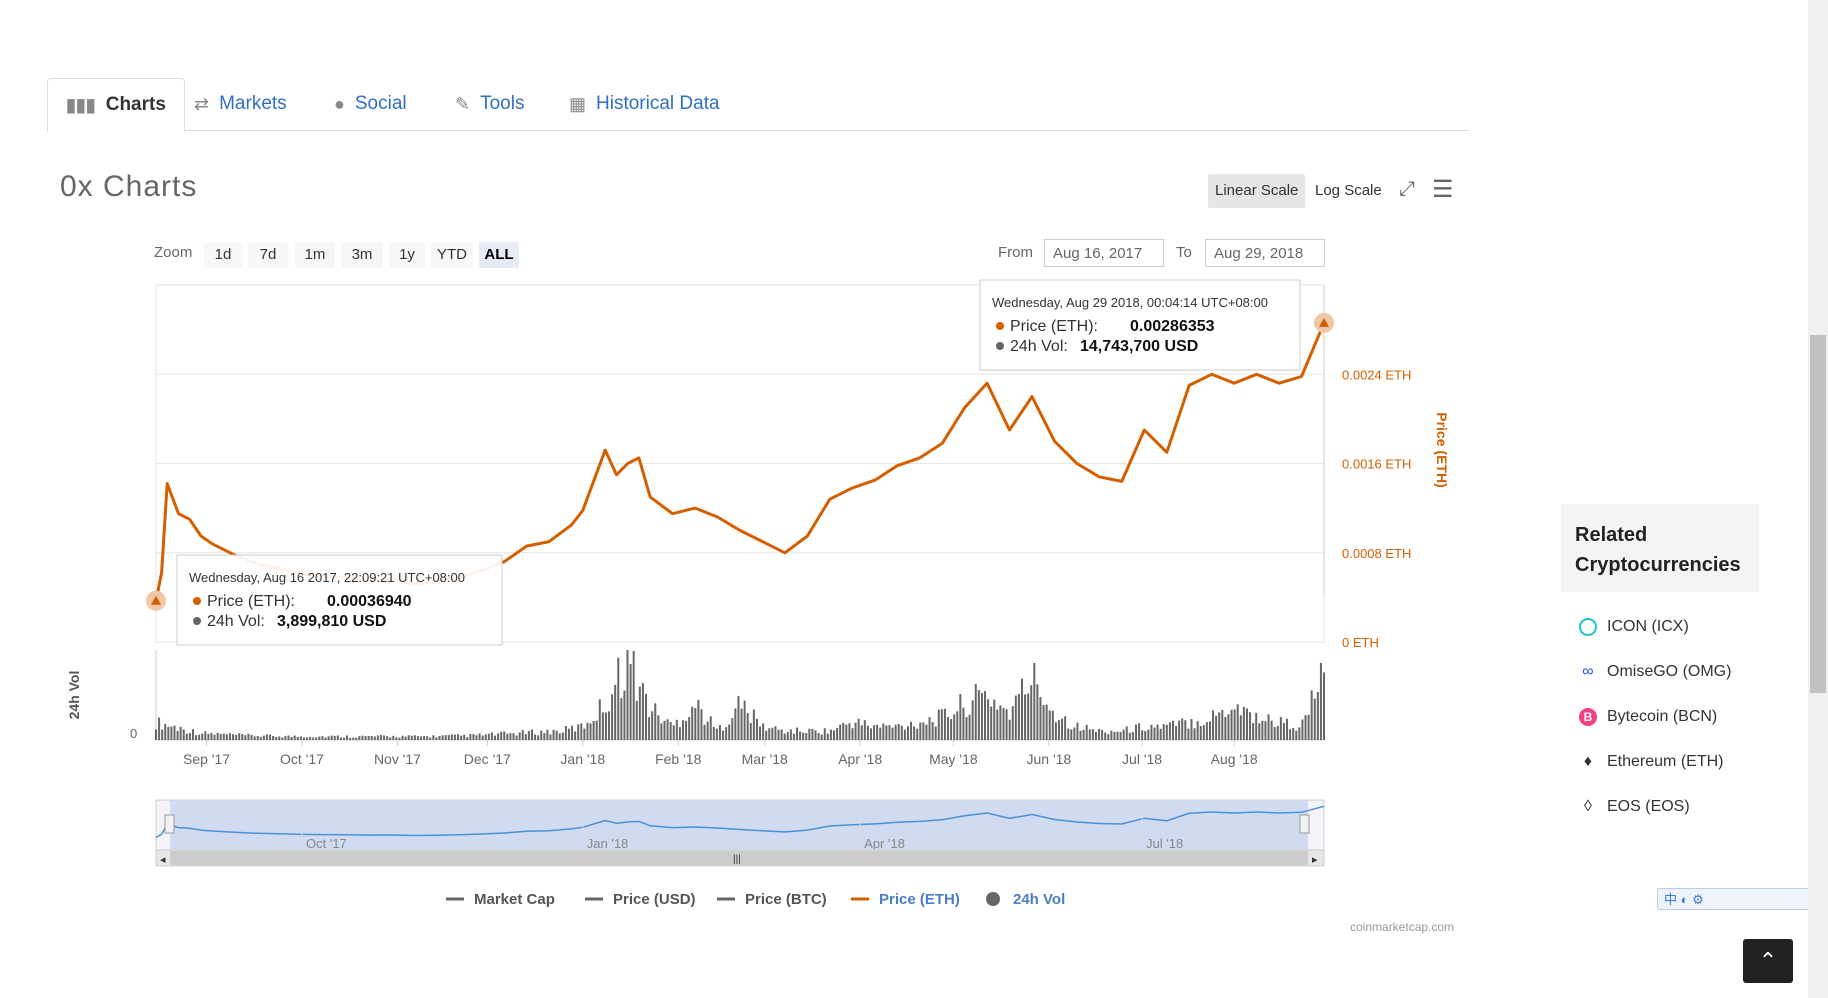 Image resolution: width=1828 pixels, height=998 pixels. Describe the element at coordinates (253, 103) in the screenshot. I see `tab-label: Markets` at that location.